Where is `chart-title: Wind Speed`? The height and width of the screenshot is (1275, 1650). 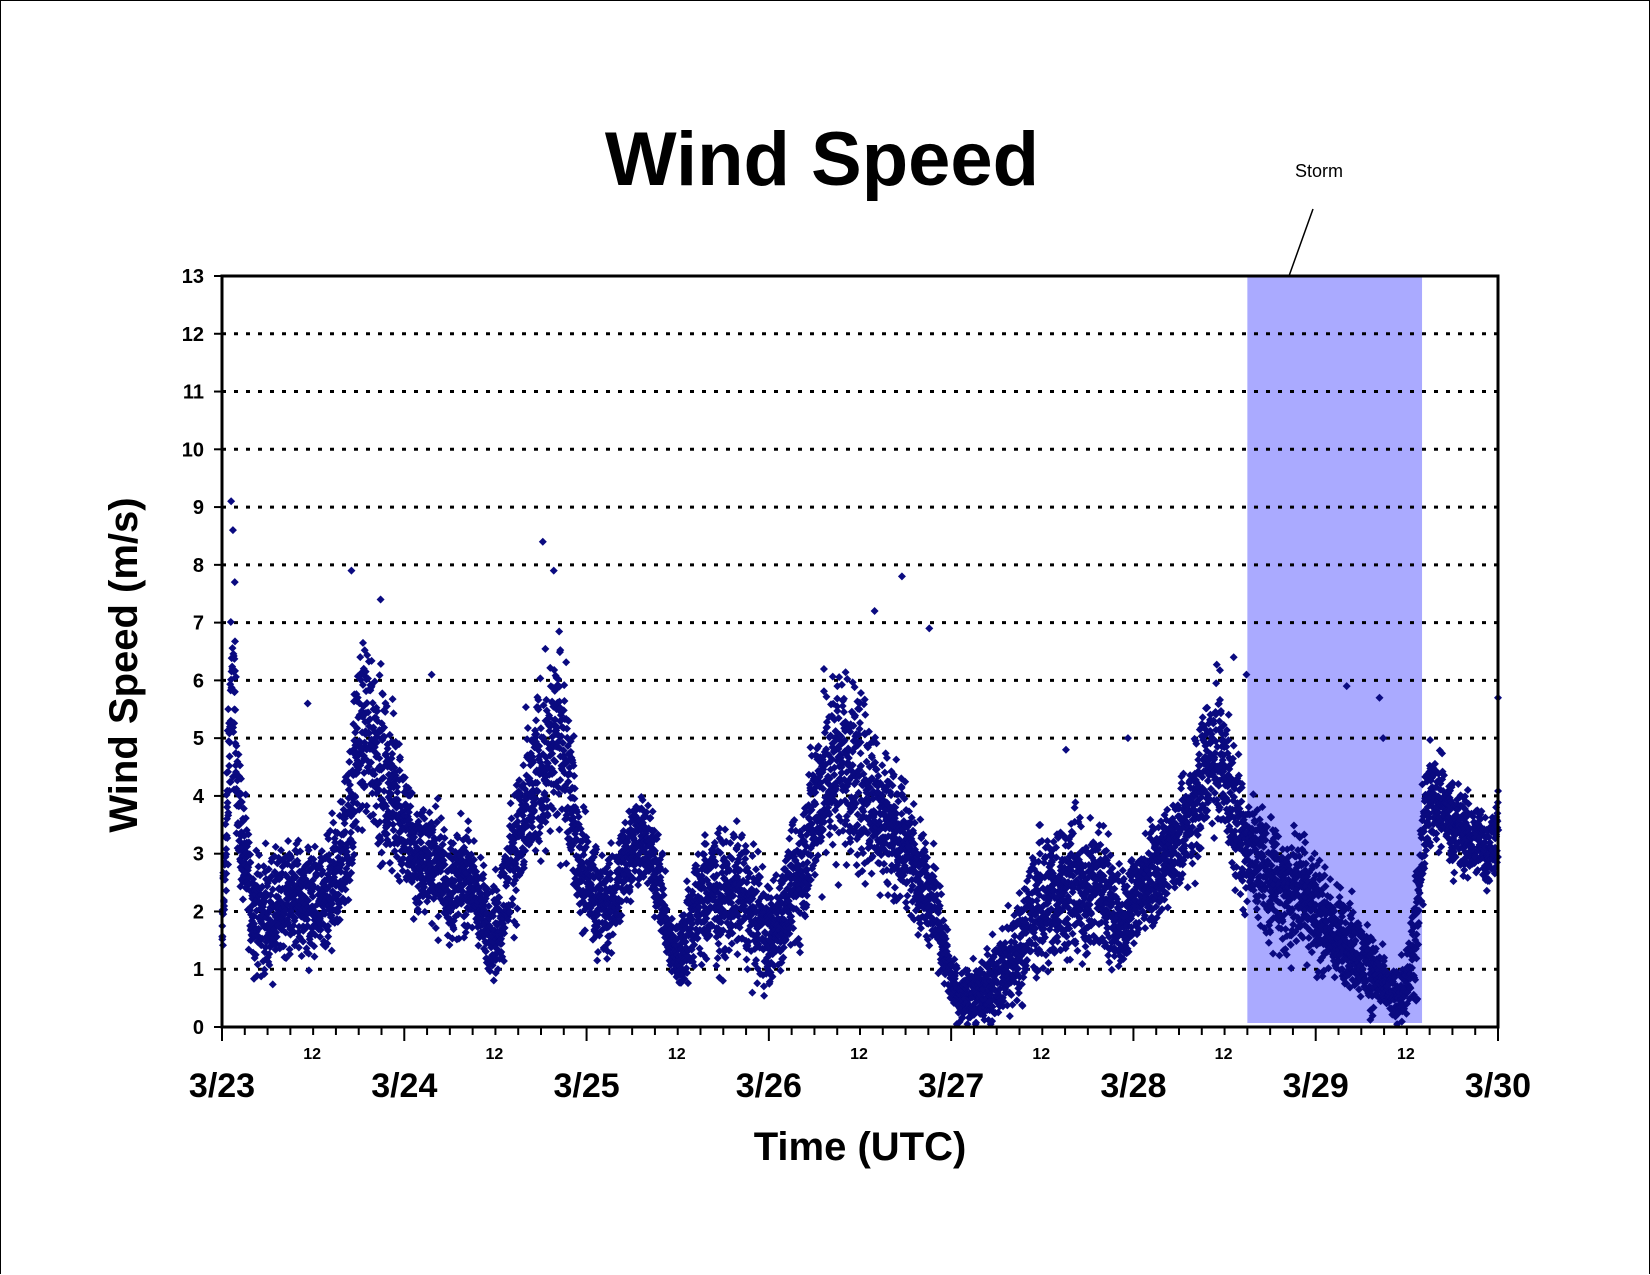
chart-title: Wind Speed is located at coordinates (822, 159).